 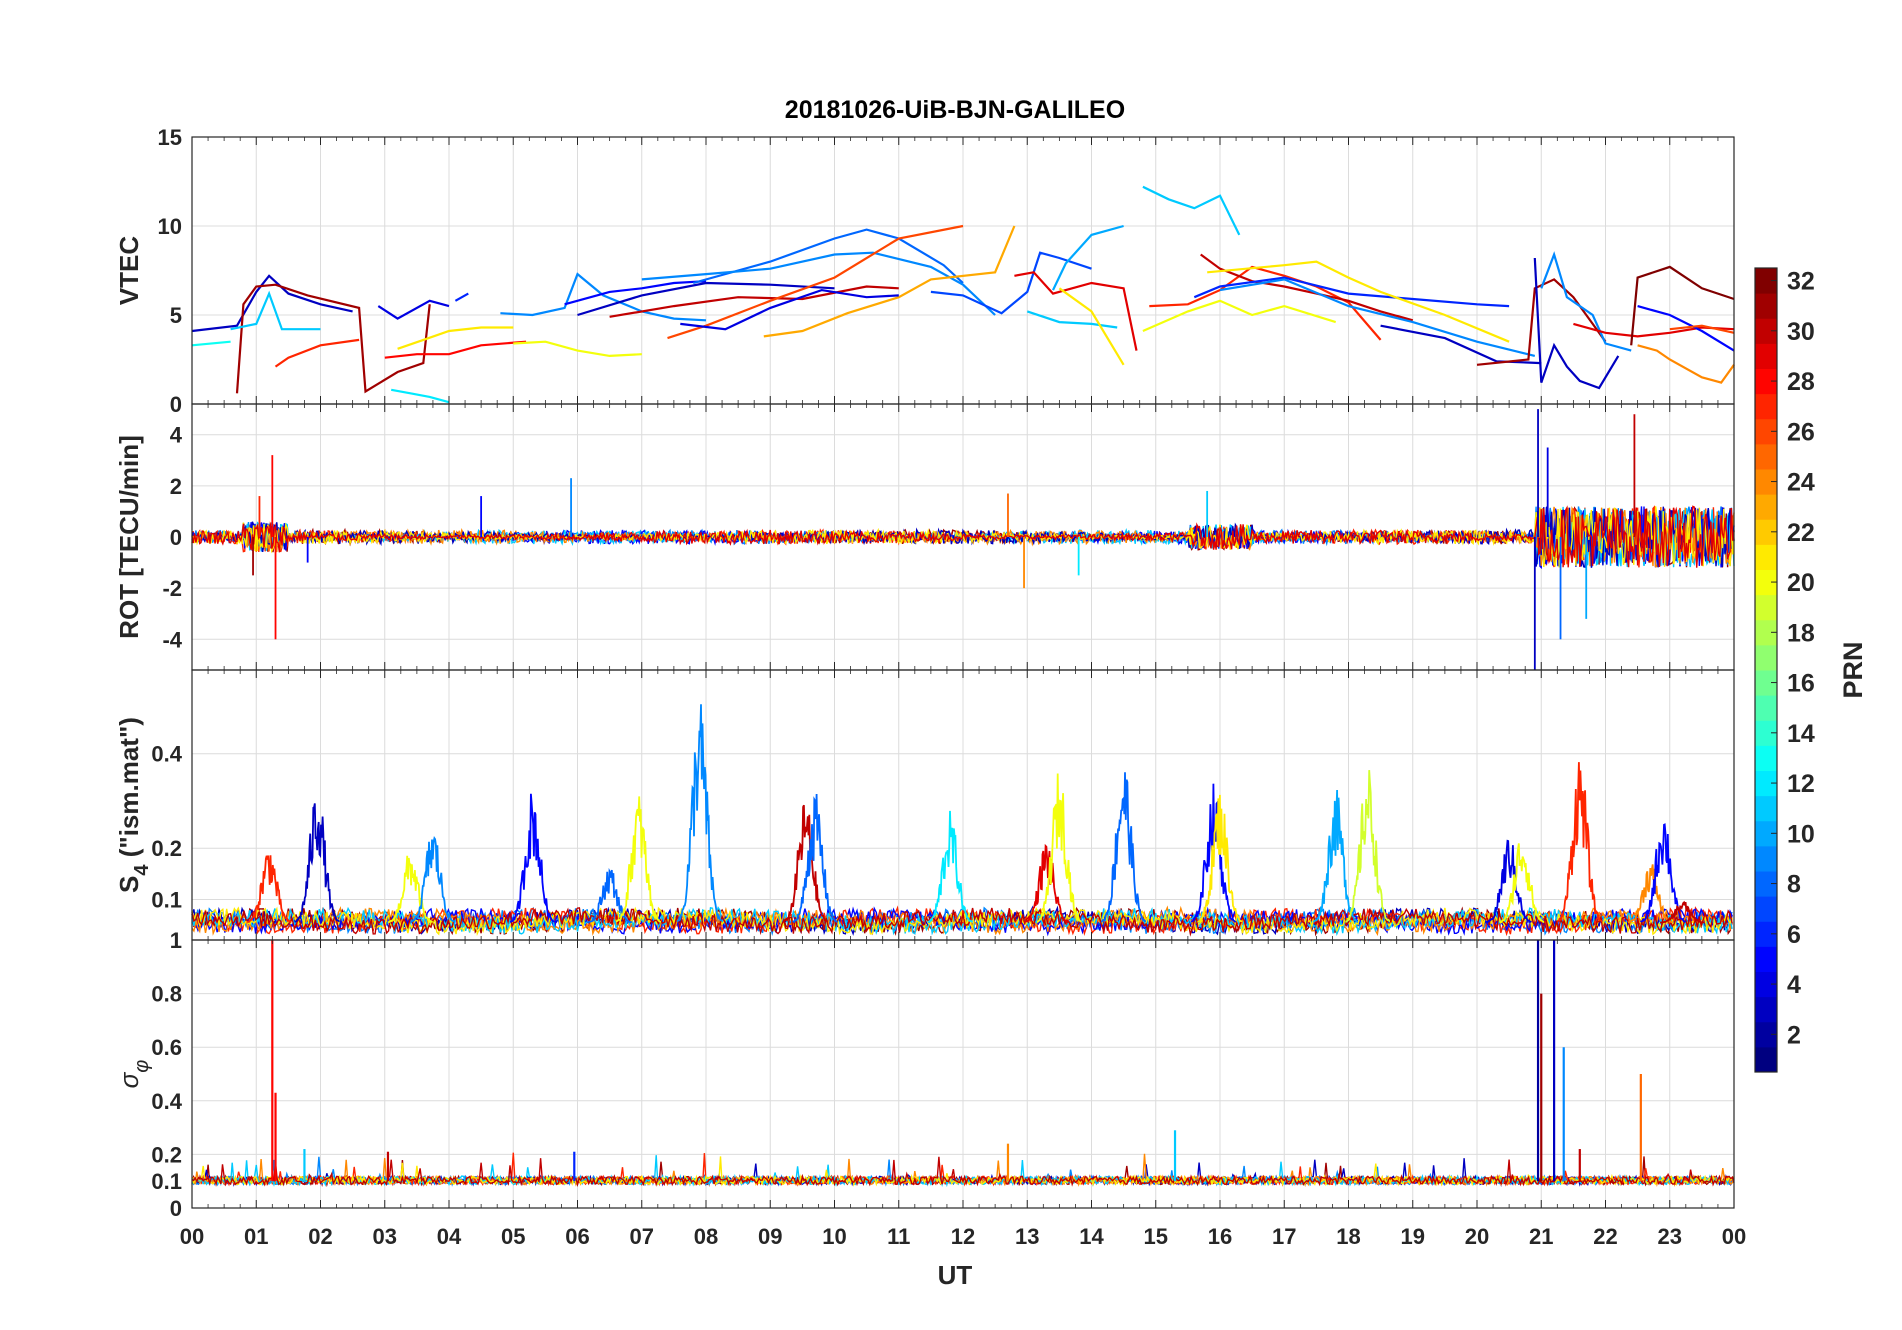 I want to click on y-axis-label-sigma_phi: σφ, so click(x=133, y=1074).